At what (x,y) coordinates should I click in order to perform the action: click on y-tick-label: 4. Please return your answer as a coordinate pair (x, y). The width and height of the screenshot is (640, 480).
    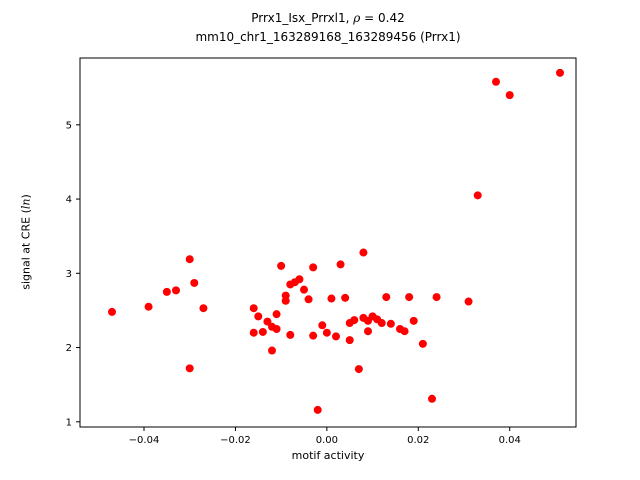
    Looking at the image, I should click on (69, 200).